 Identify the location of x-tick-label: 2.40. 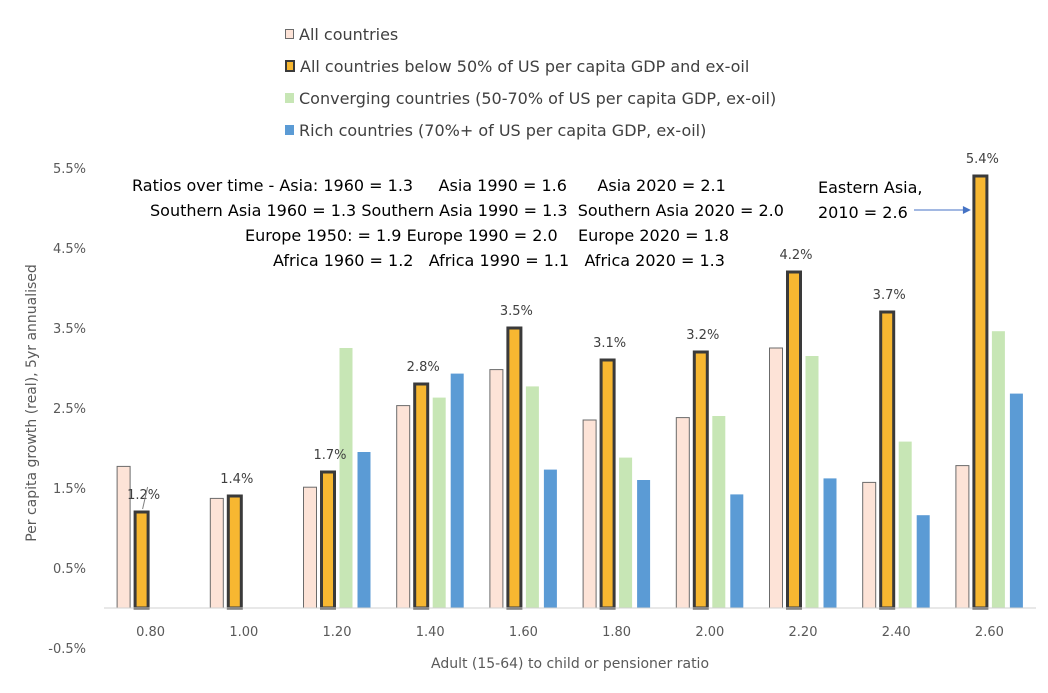
(896, 632).